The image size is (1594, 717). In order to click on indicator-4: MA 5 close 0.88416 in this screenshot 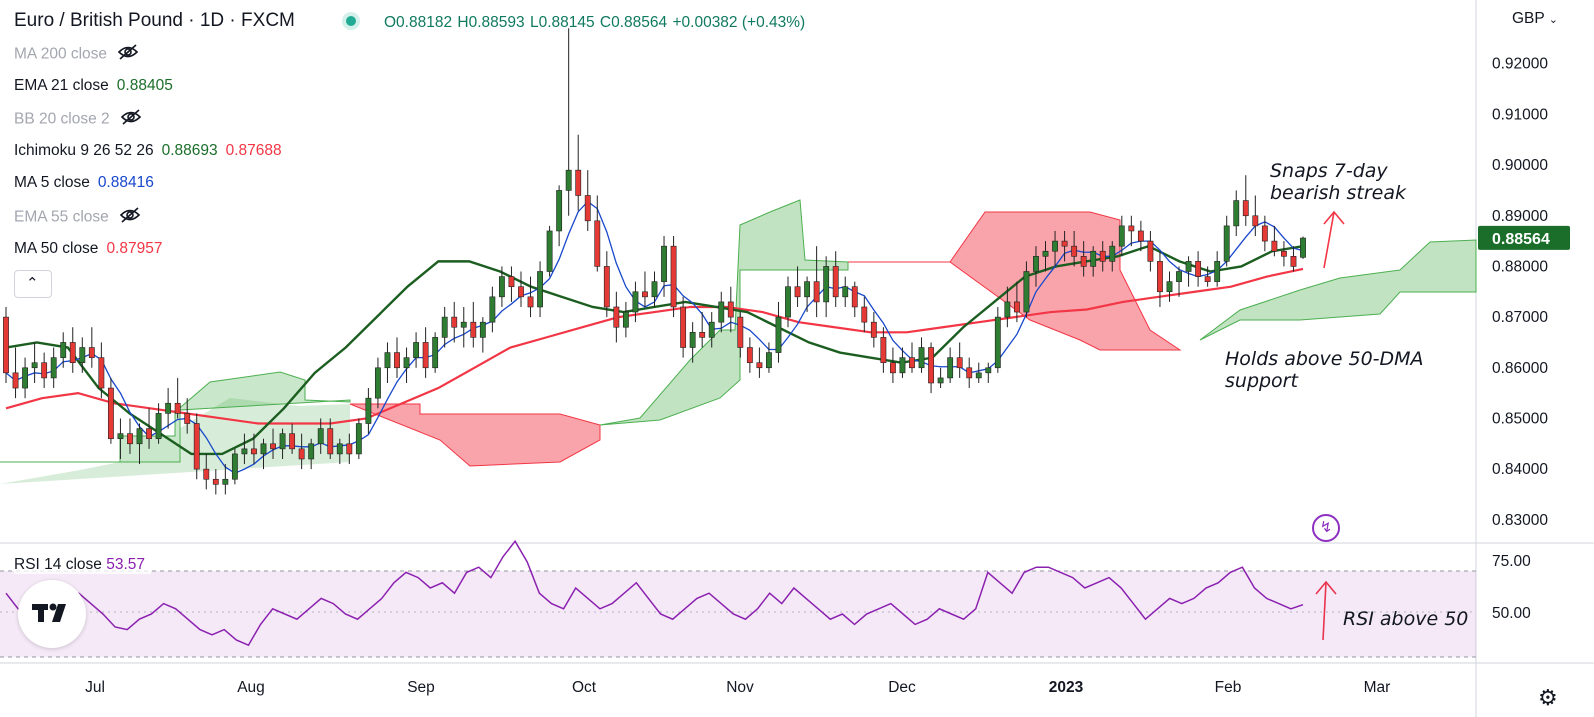, I will do `click(84, 183)`.